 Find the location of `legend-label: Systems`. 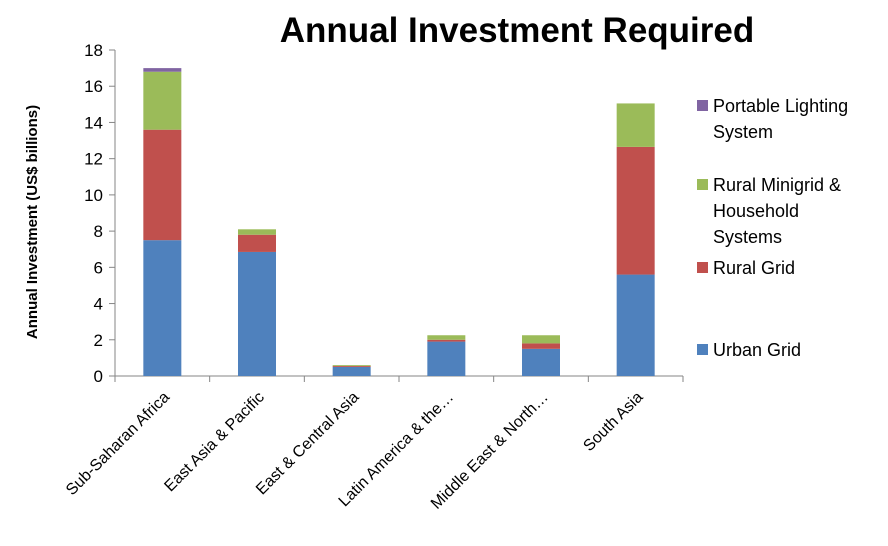

legend-label: Systems is located at coordinates (747, 237).